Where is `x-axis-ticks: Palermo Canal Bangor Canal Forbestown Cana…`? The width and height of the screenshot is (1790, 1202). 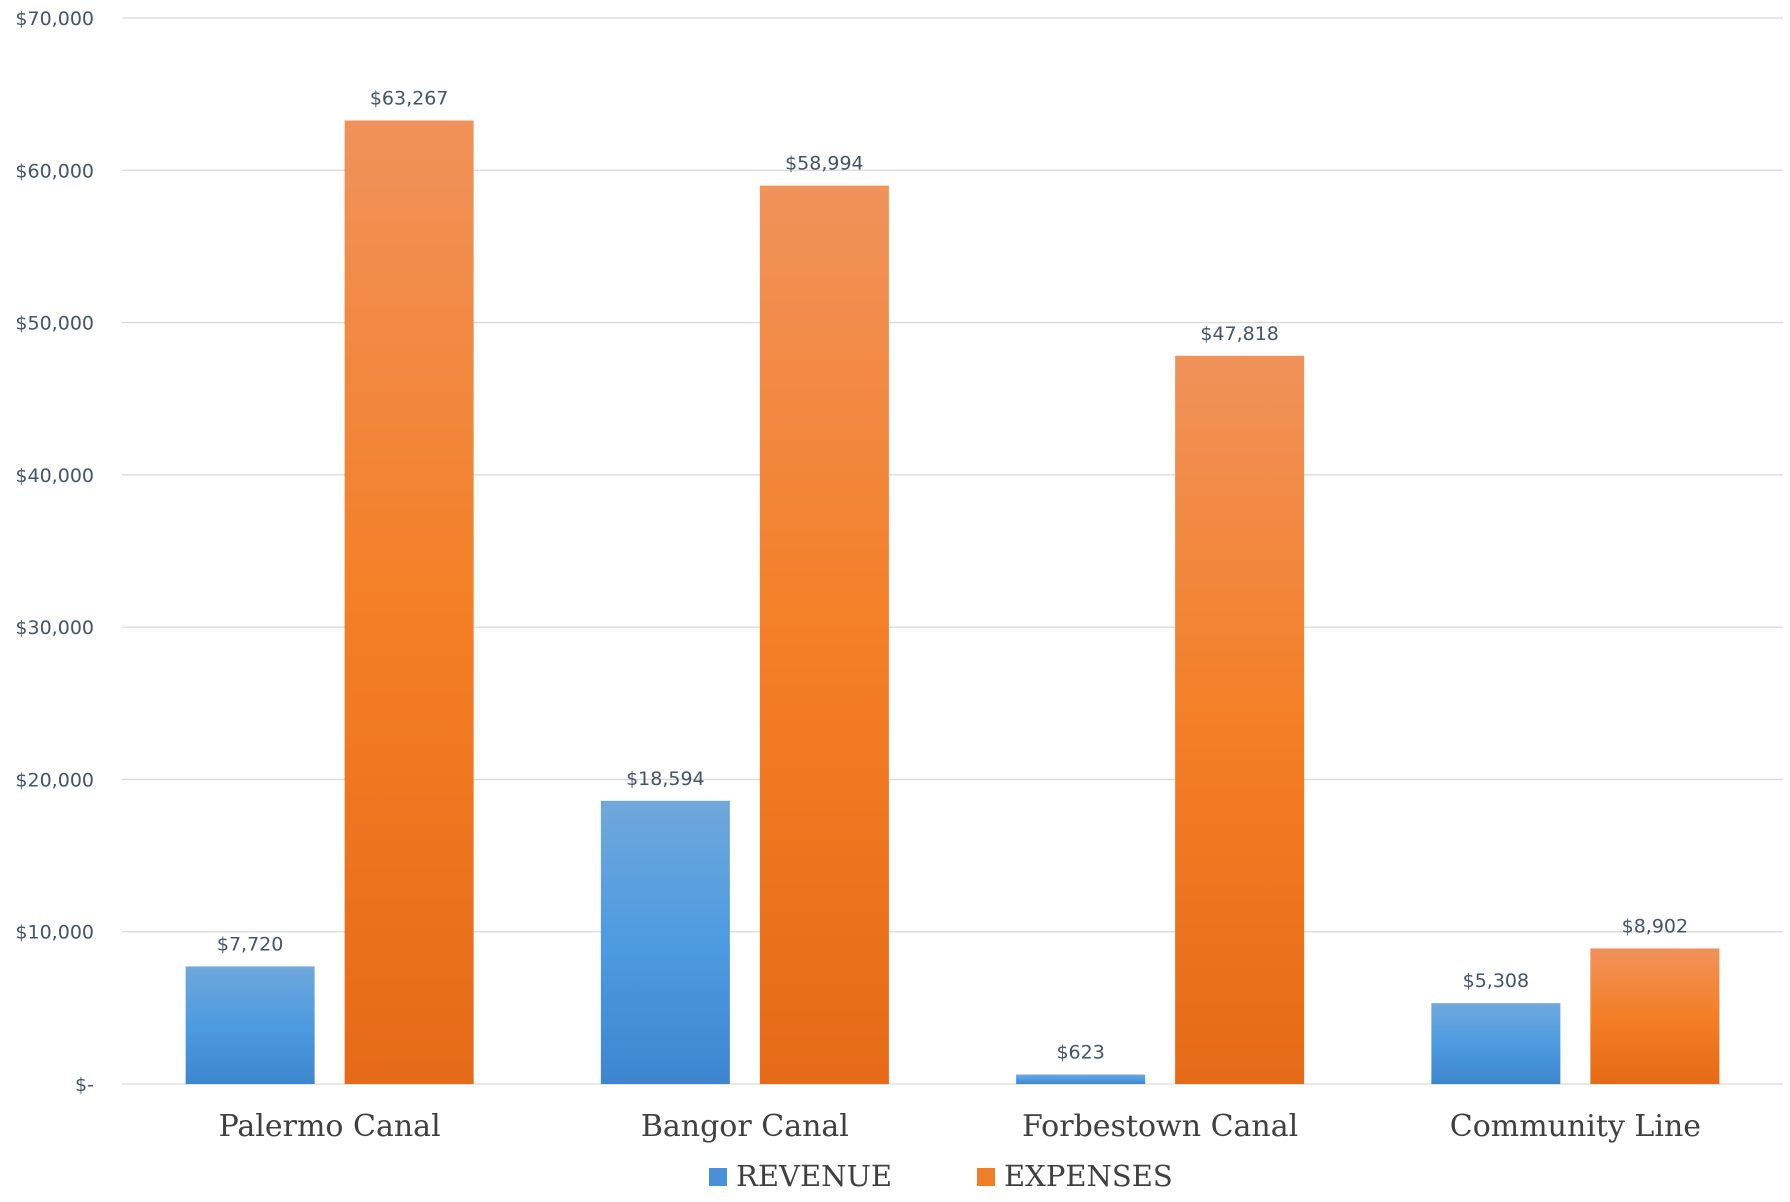
x-axis-ticks: Palermo Canal Bangor Canal Forbestown Cana… is located at coordinates (960, 1126).